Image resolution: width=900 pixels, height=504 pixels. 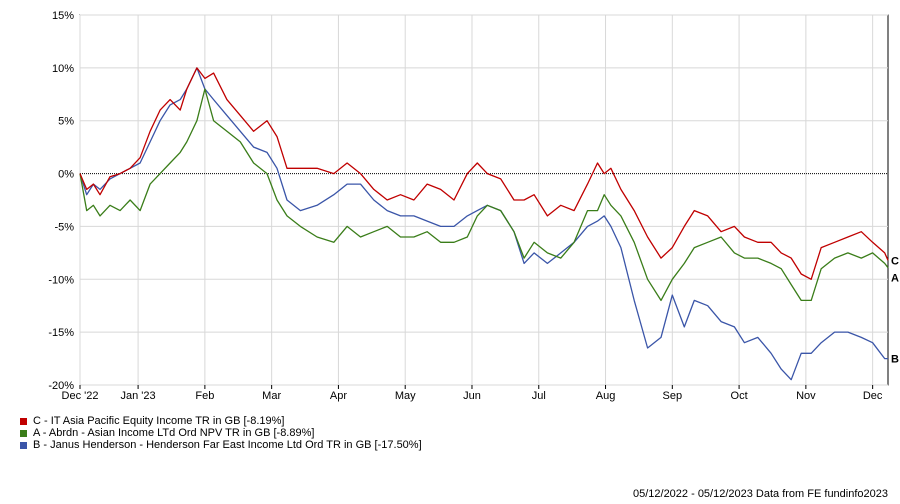 I want to click on legend-swatch-c, so click(x=23, y=421).